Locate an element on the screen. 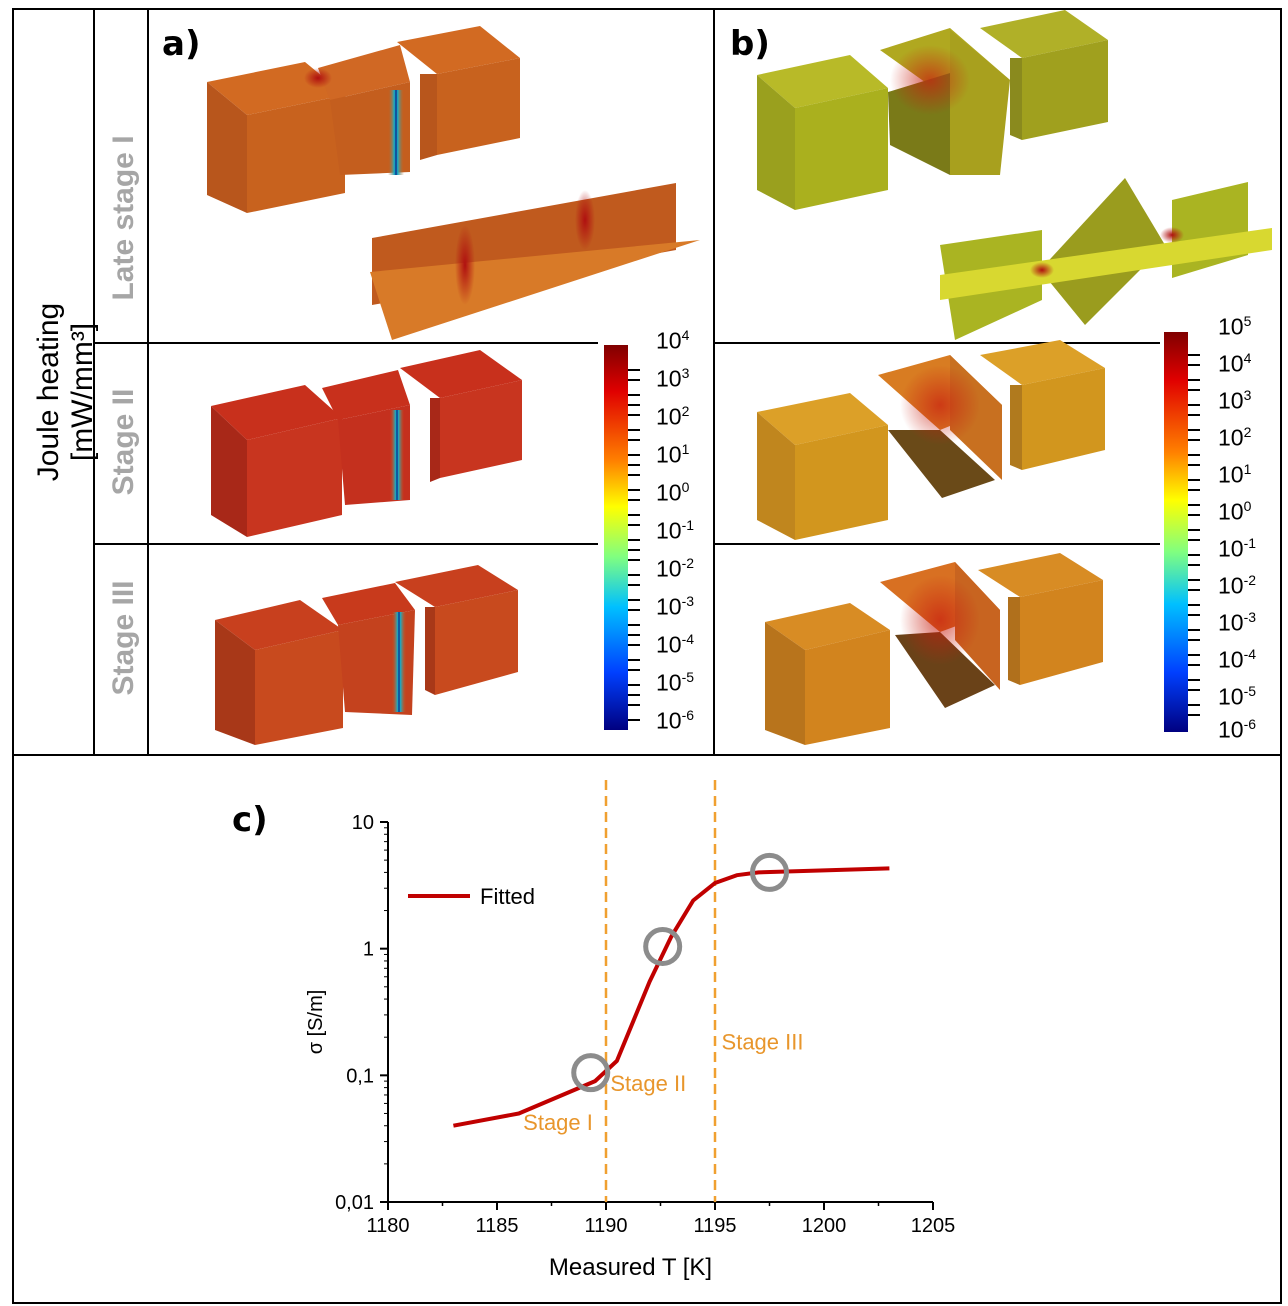 This screenshot has height=1306, width=1288. colorbar-b-label: 10¹ is located at coordinates (1235, 474).